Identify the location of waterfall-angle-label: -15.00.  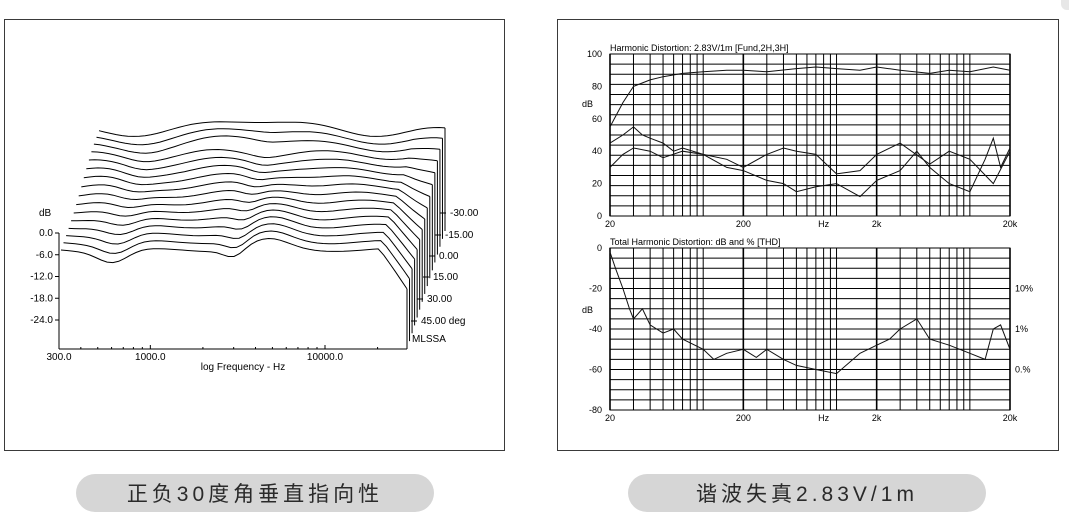
(459, 235).